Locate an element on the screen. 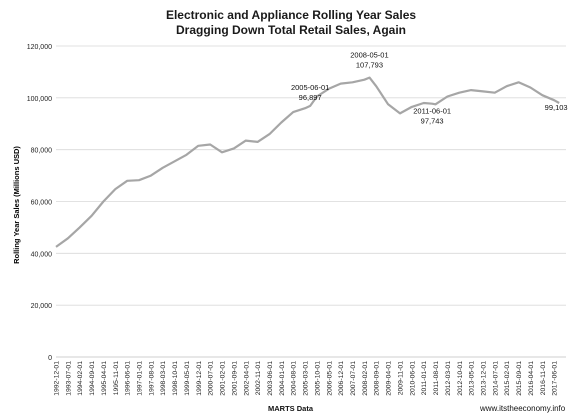 The image size is (582, 420). x-tick-label: 2005-10-01 is located at coordinates (317, 378).